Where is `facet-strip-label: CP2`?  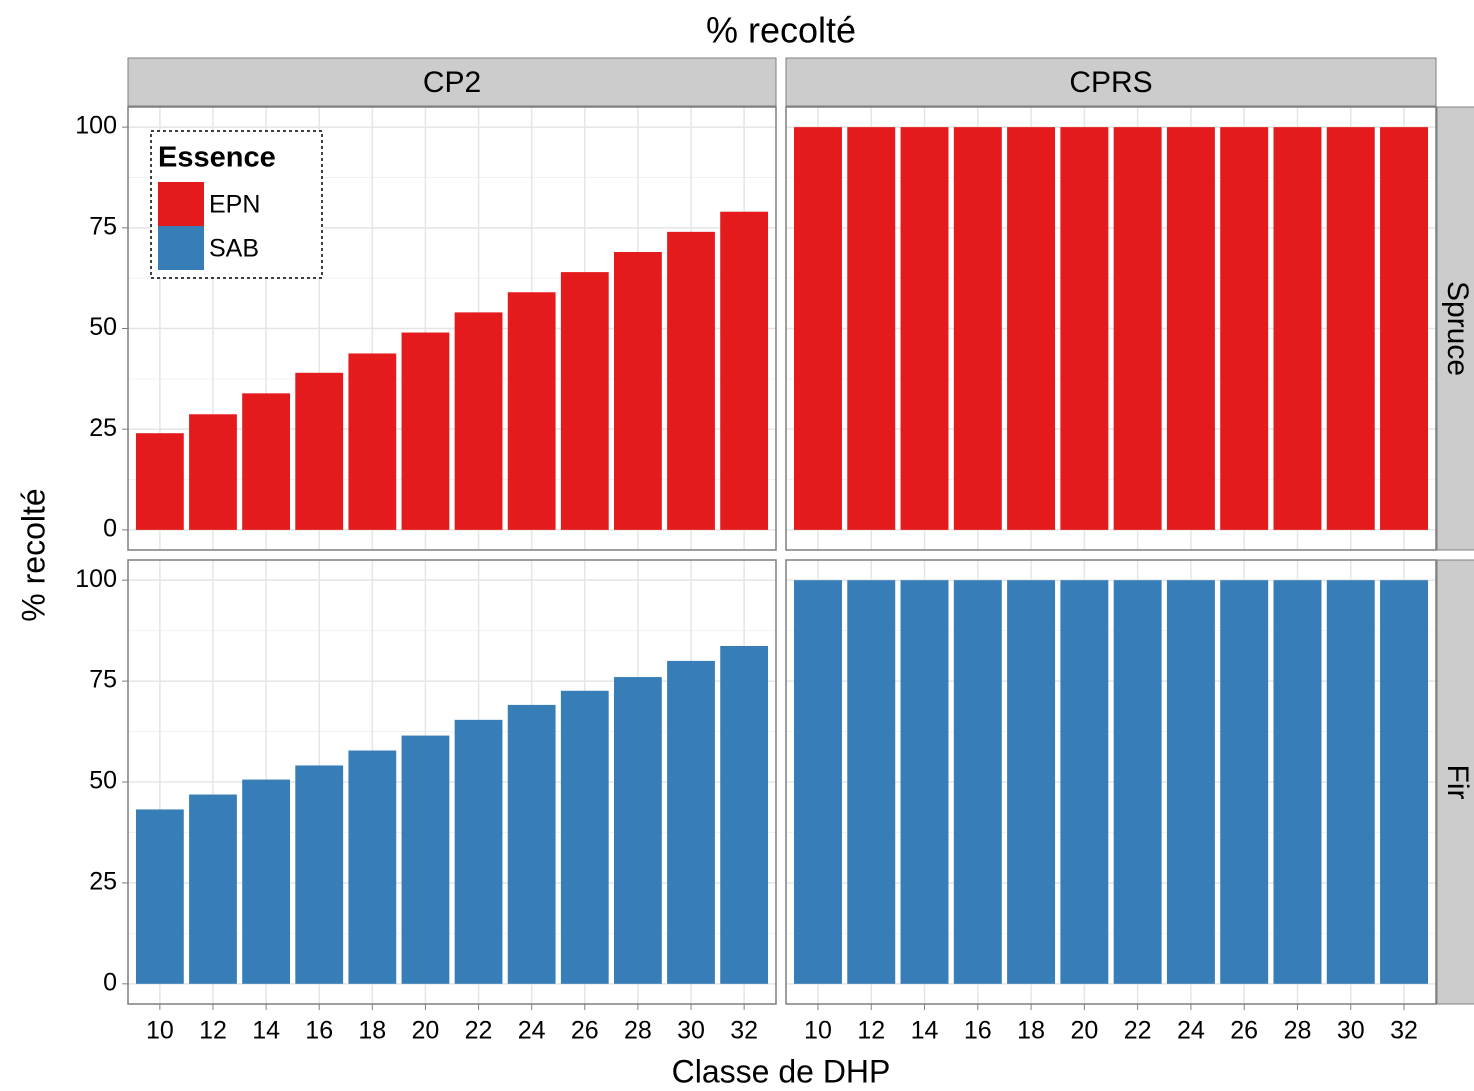
facet-strip-label: CP2 is located at coordinates (452, 82).